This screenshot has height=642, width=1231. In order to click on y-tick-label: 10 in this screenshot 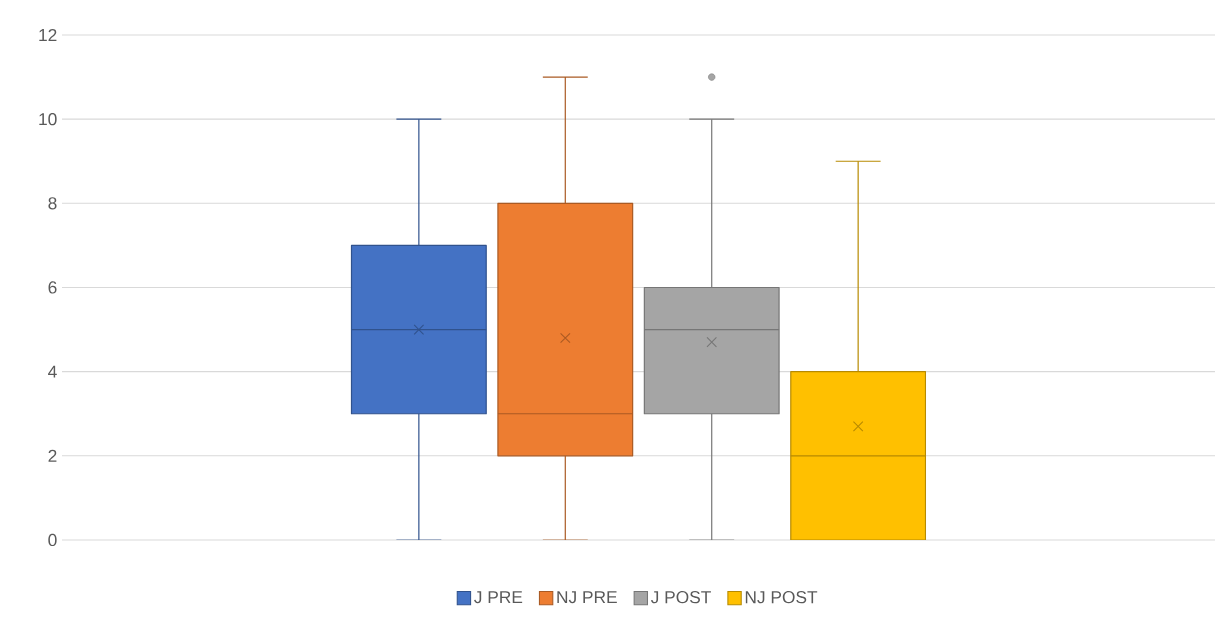, I will do `click(48, 119)`.